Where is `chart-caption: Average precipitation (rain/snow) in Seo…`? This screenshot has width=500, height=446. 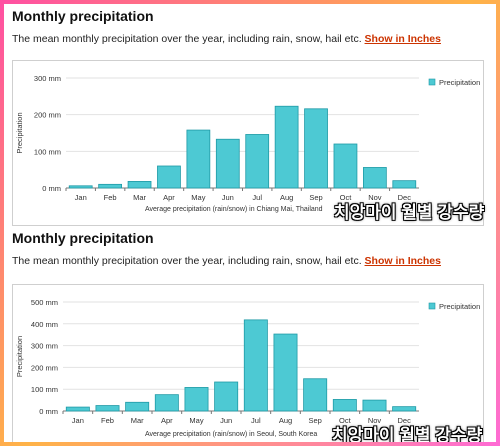 chart-caption: Average precipitation (rain/snow) in Seo… is located at coordinates (231, 434).